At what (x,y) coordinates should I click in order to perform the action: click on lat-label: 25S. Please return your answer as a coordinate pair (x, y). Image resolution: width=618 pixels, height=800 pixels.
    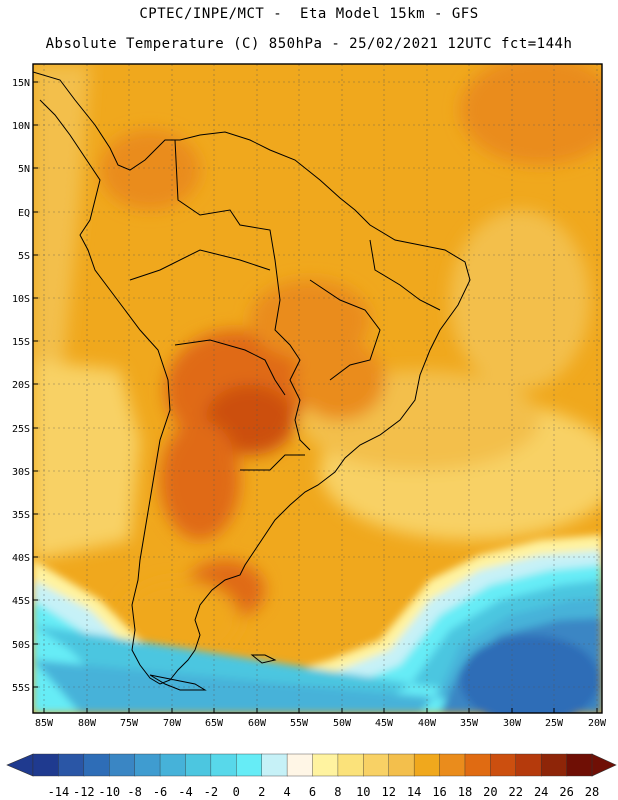
    Looking at the image, I should click on (21, 429).